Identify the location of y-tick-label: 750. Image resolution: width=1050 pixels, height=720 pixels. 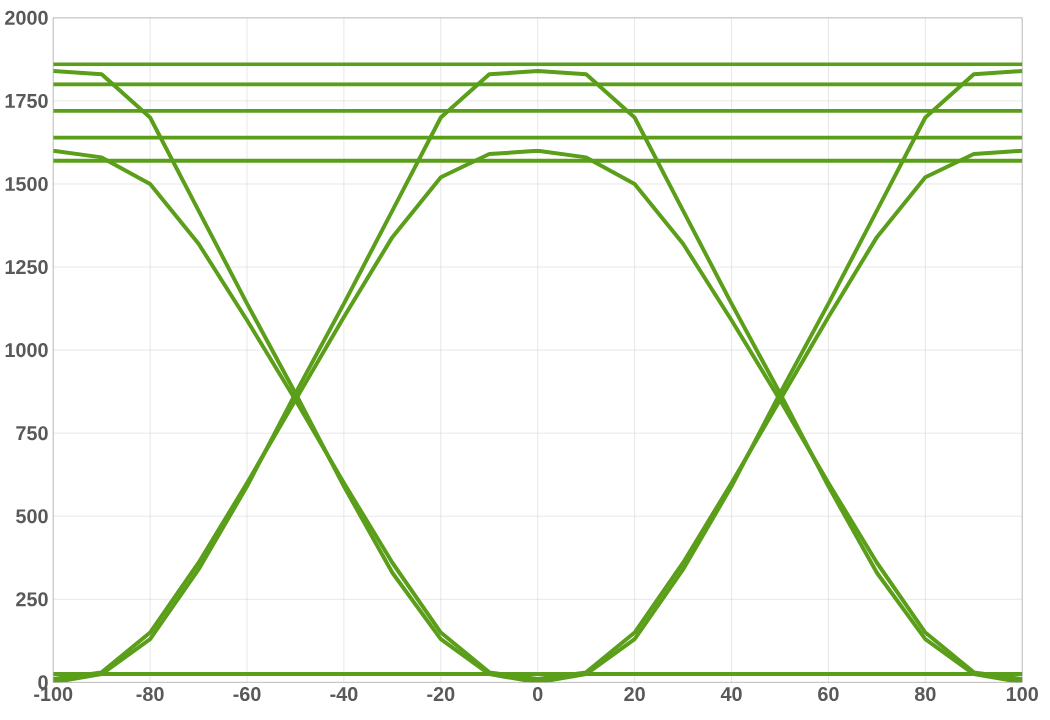
(32, 433).